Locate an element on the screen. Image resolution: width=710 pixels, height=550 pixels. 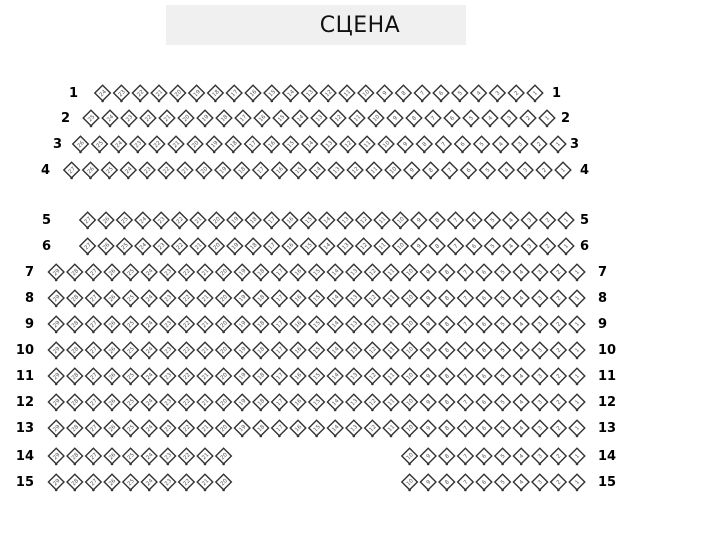
seat: 9 is located at coordinates (405, 144).